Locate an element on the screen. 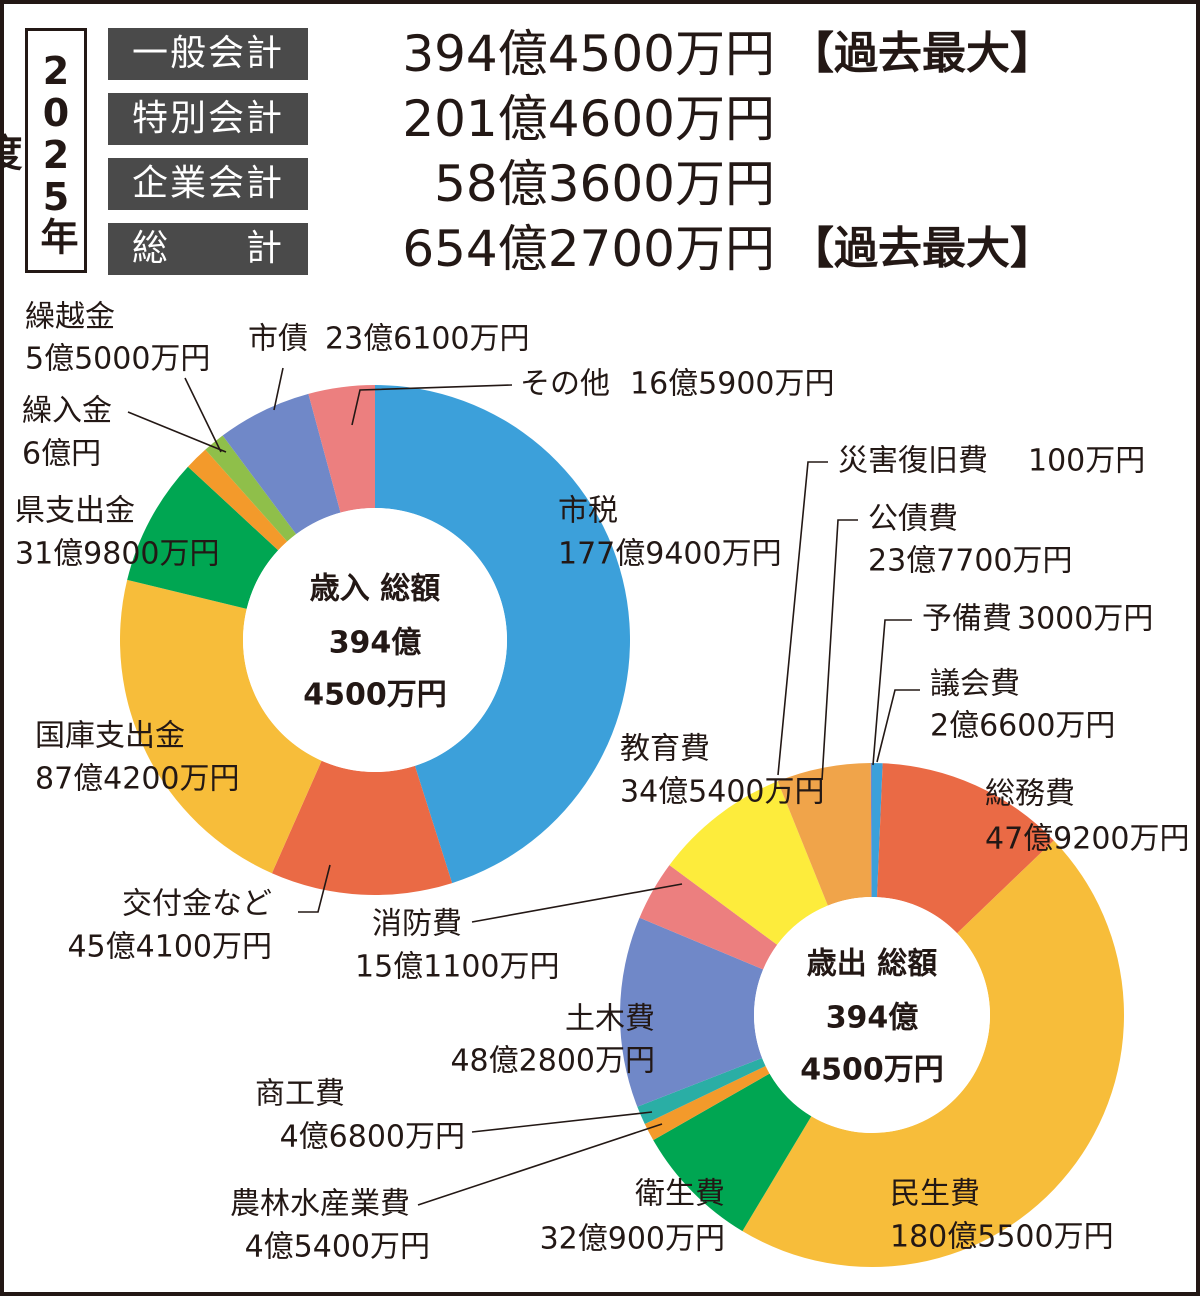 This screenshot has height=1296, width=1200. slice-value: 47億9200万円 is located at coordinates (1087, 839).